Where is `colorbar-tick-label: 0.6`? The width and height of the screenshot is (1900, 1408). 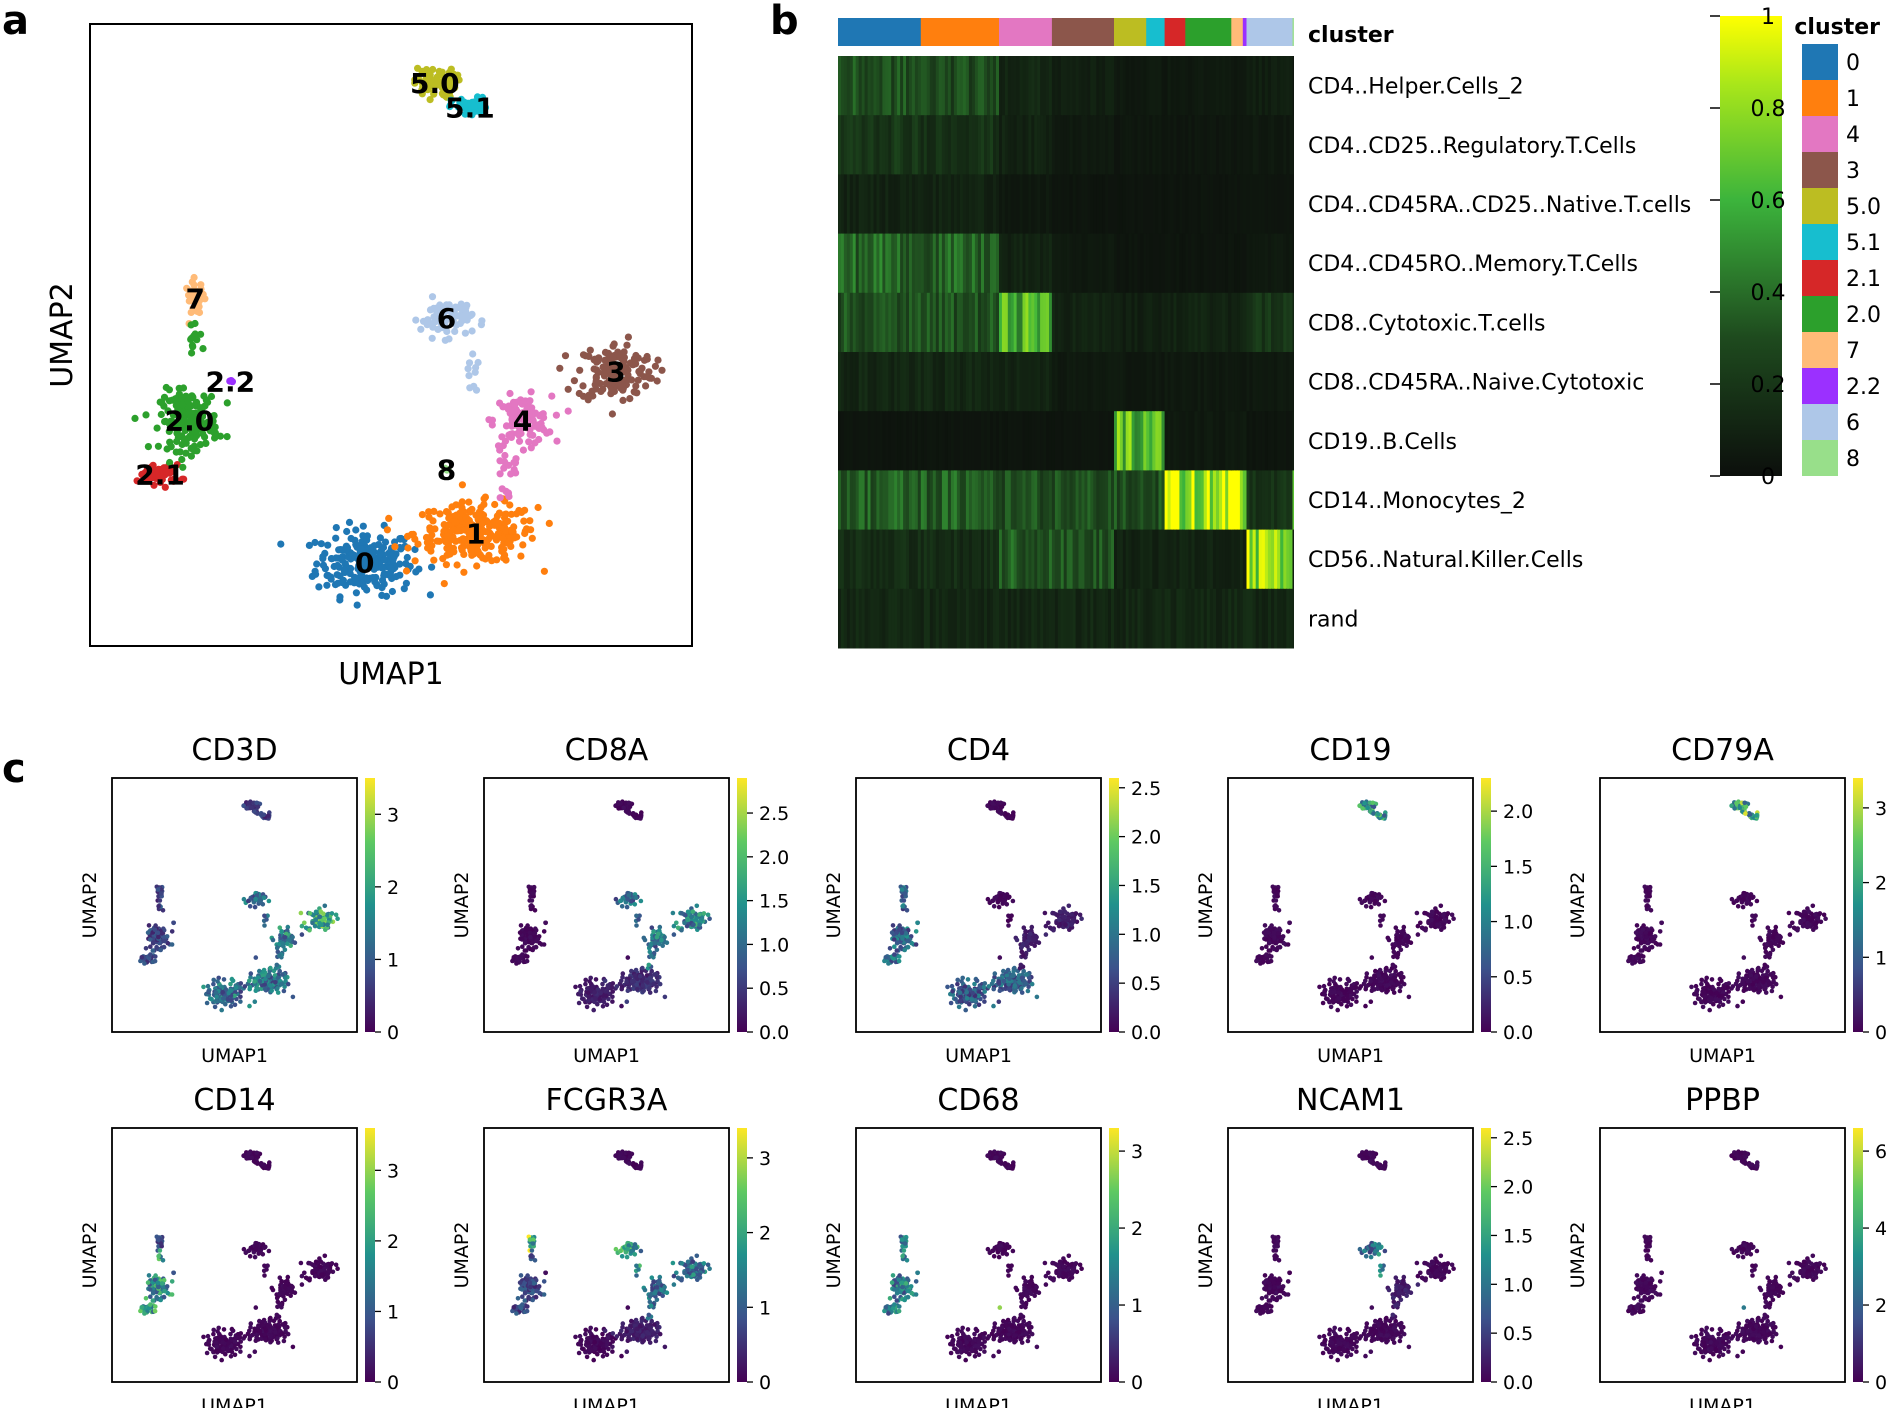
colorbar-tick-label: 0.6 is located at coordinates (1768, 201).